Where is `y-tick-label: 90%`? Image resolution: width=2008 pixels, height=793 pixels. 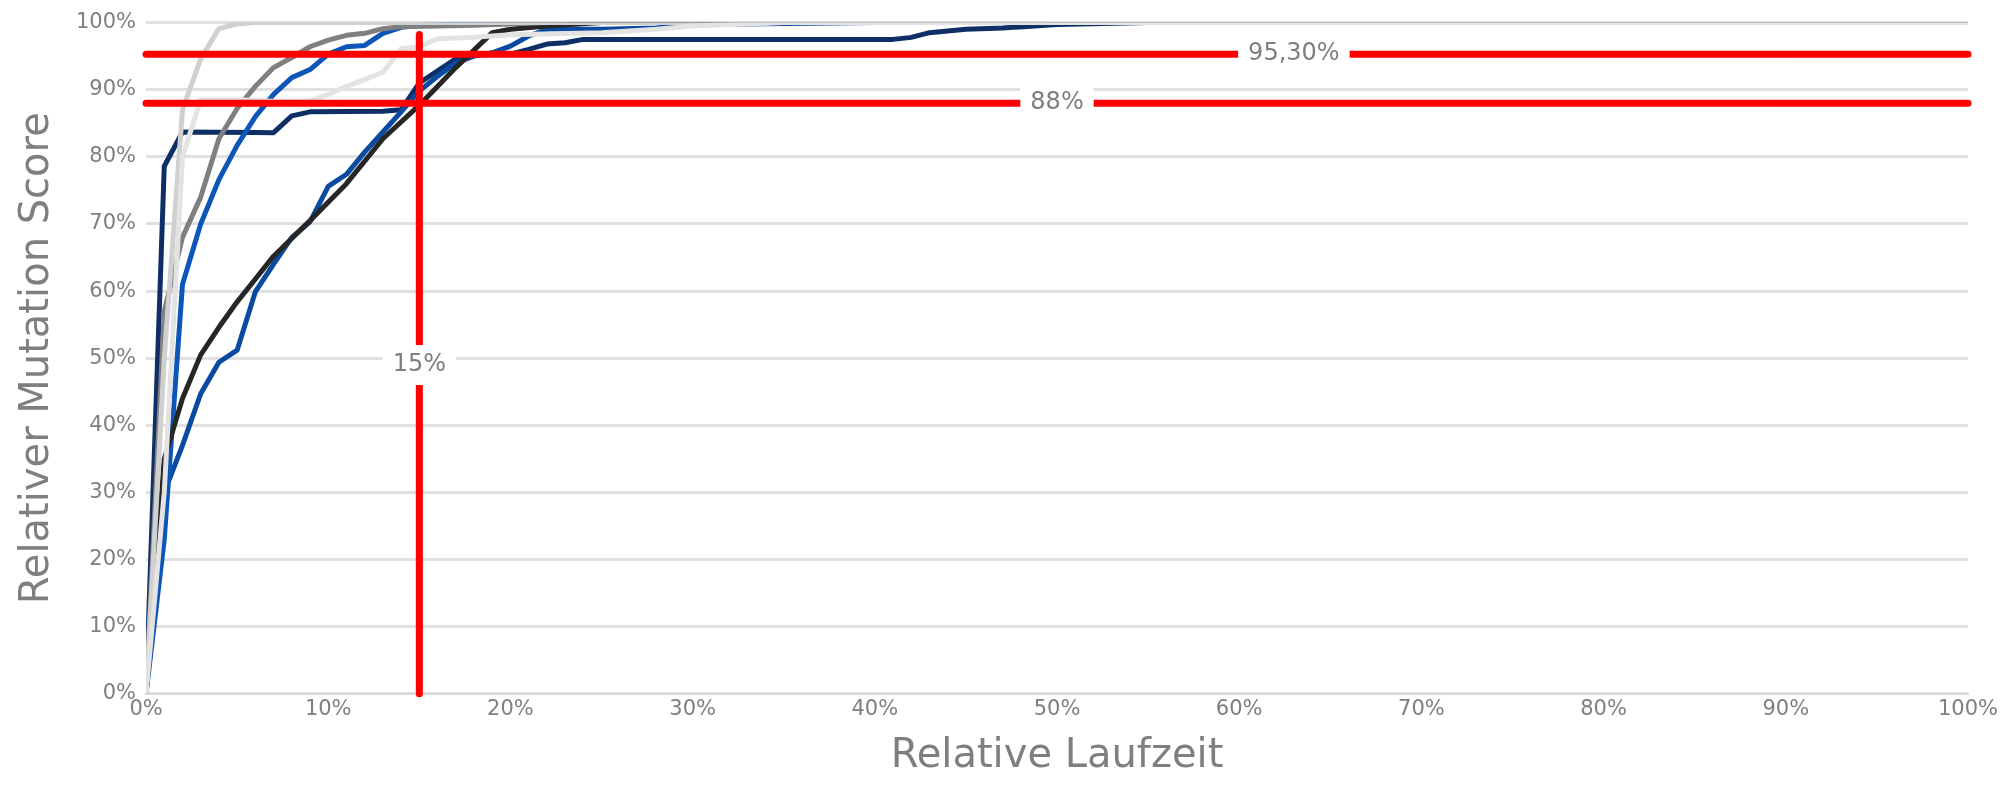
y-tick-label: 90% is located at coordinates (113, 88).